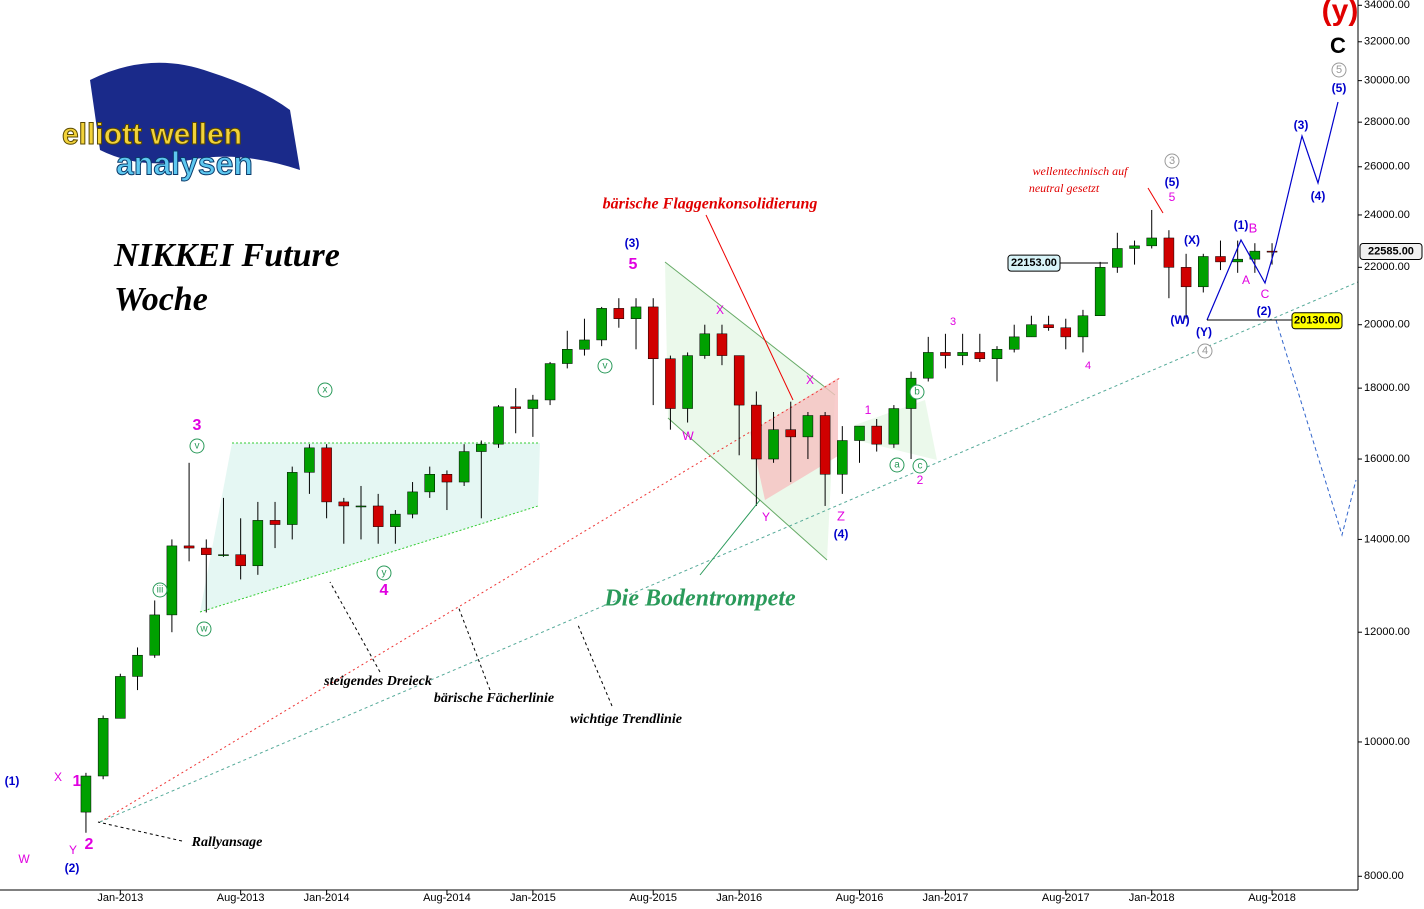  Describe the element at coordinates (327, 898) in the screenshot. I see `x-tick-label: Jan-2014` at that location.